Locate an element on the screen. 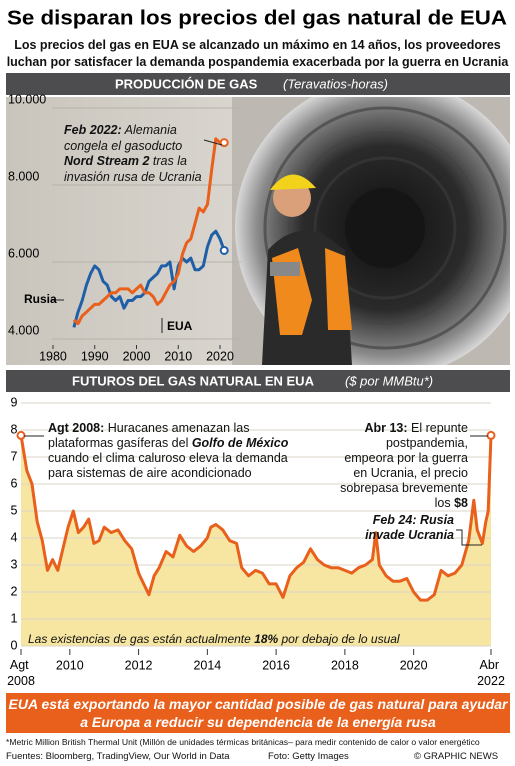  y-tick-label: 8 is located at coordinates (14, 429).